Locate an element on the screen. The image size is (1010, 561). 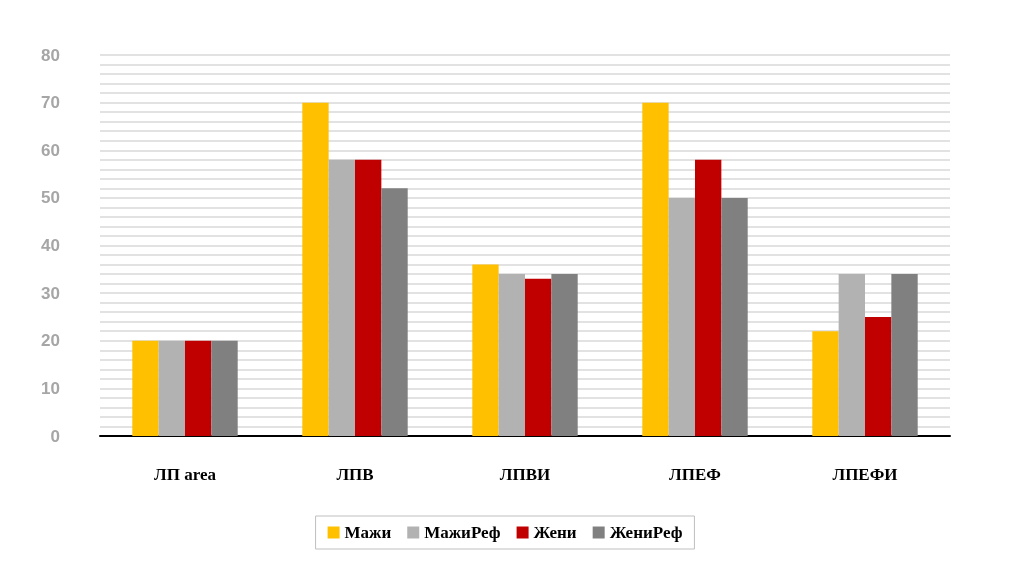
x-tick-label: ЛПВ is located at coordinates (355, 474).